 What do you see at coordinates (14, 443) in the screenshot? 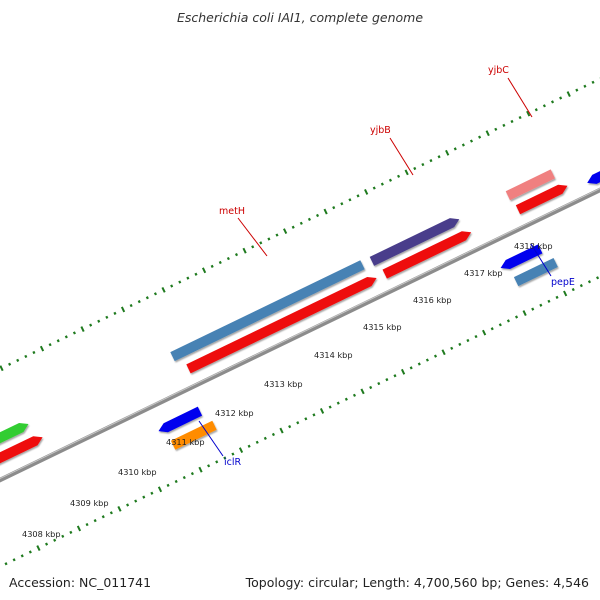
I see `gene-green-arrow` at bounding box center [14, 443].